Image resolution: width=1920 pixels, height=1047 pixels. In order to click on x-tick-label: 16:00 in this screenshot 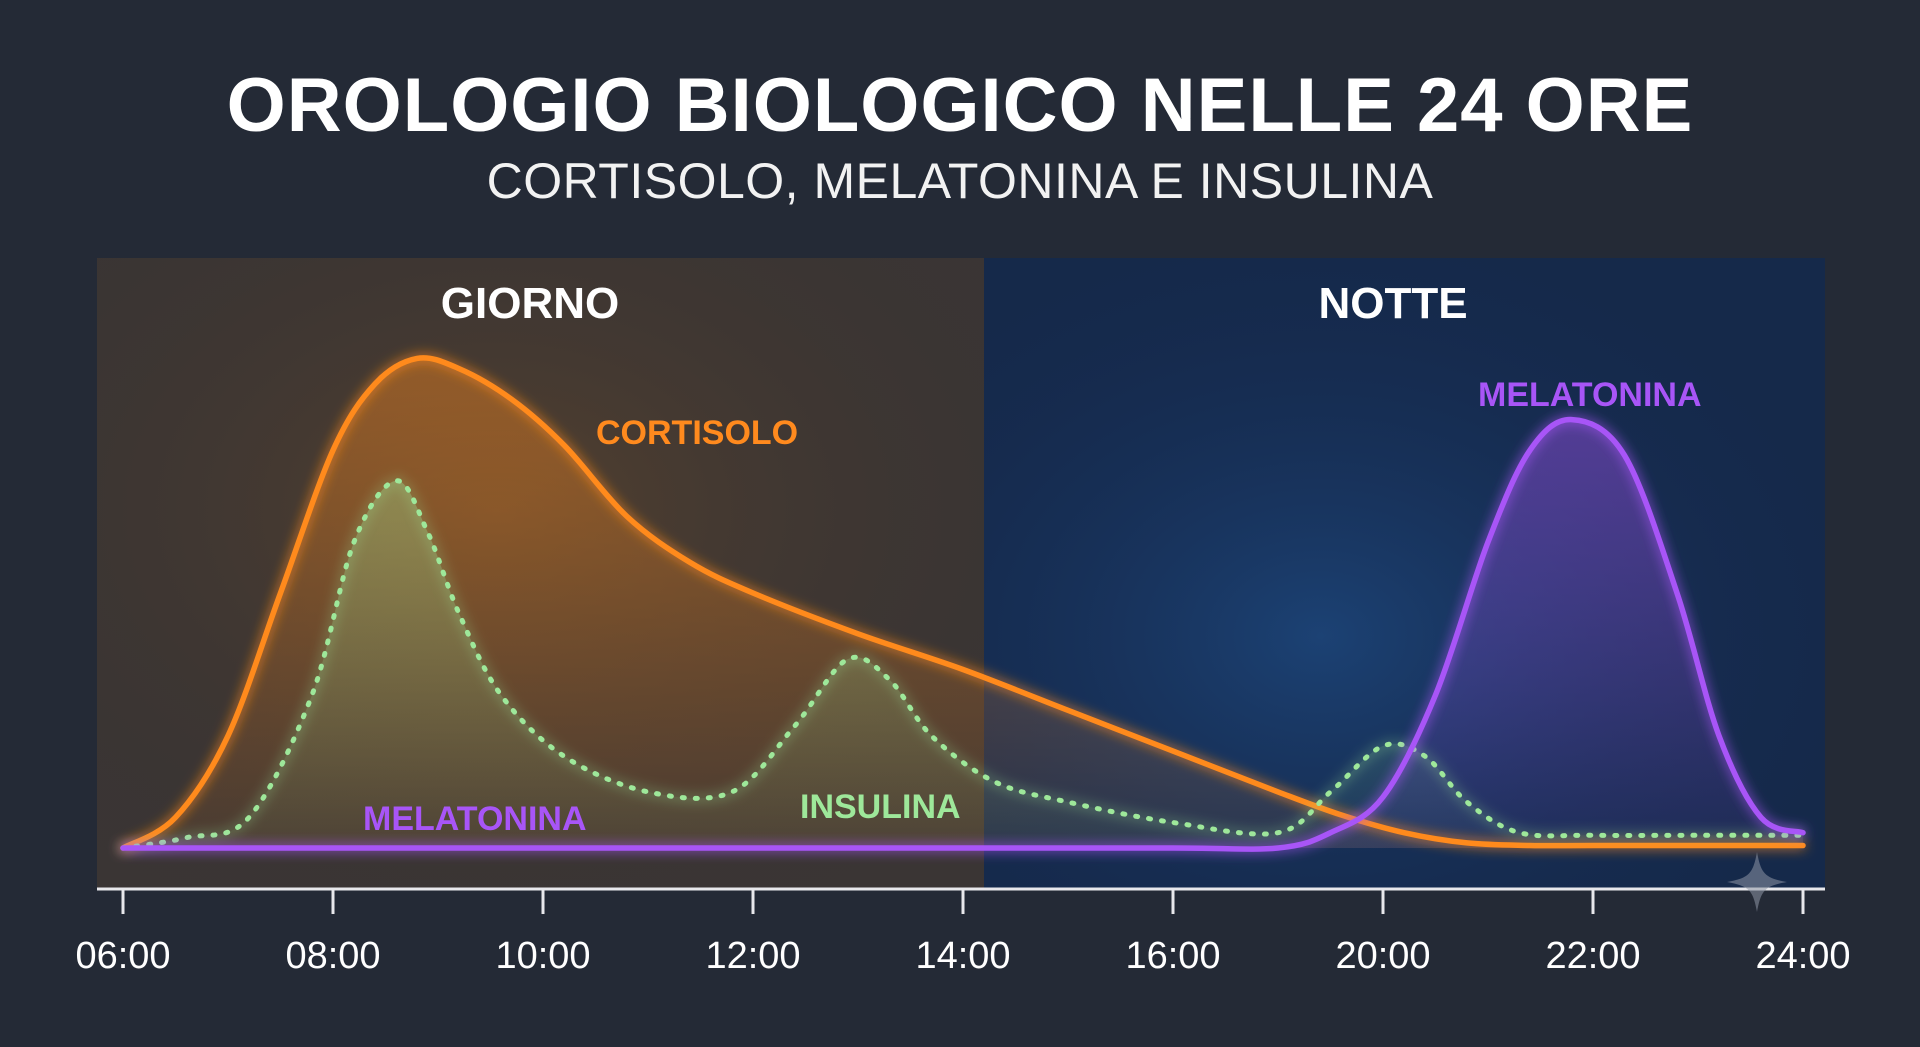, I will do `click(1172, 956)`.